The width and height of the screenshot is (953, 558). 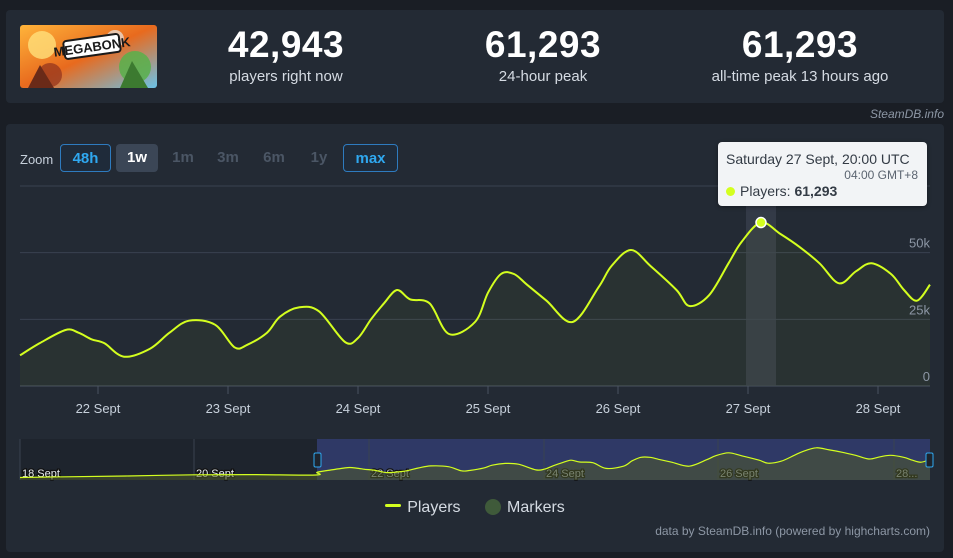 I want to click on game-art-image: MEGABONK, so click(x=88, y=56).